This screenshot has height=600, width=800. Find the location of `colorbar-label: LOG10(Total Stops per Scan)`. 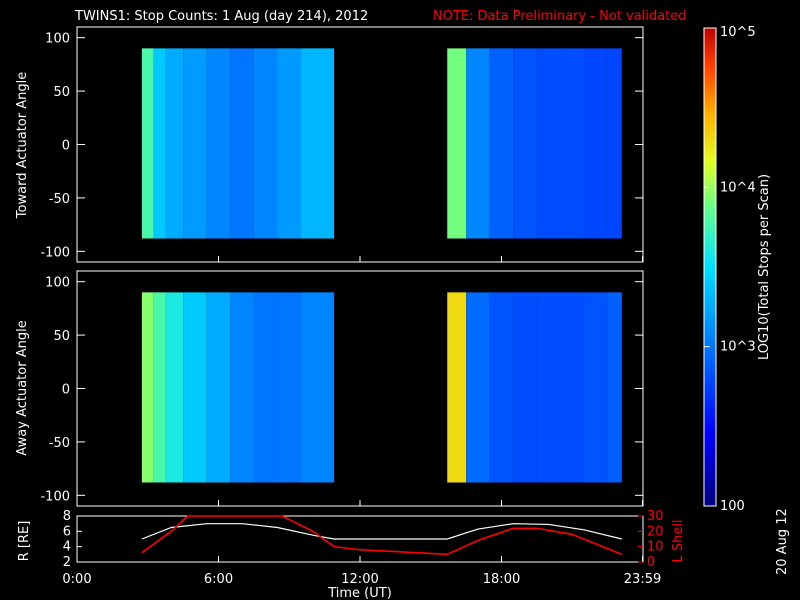

colorbar-label: LOG10(Total Stops per Scan) is located at coordinates (764, 267).